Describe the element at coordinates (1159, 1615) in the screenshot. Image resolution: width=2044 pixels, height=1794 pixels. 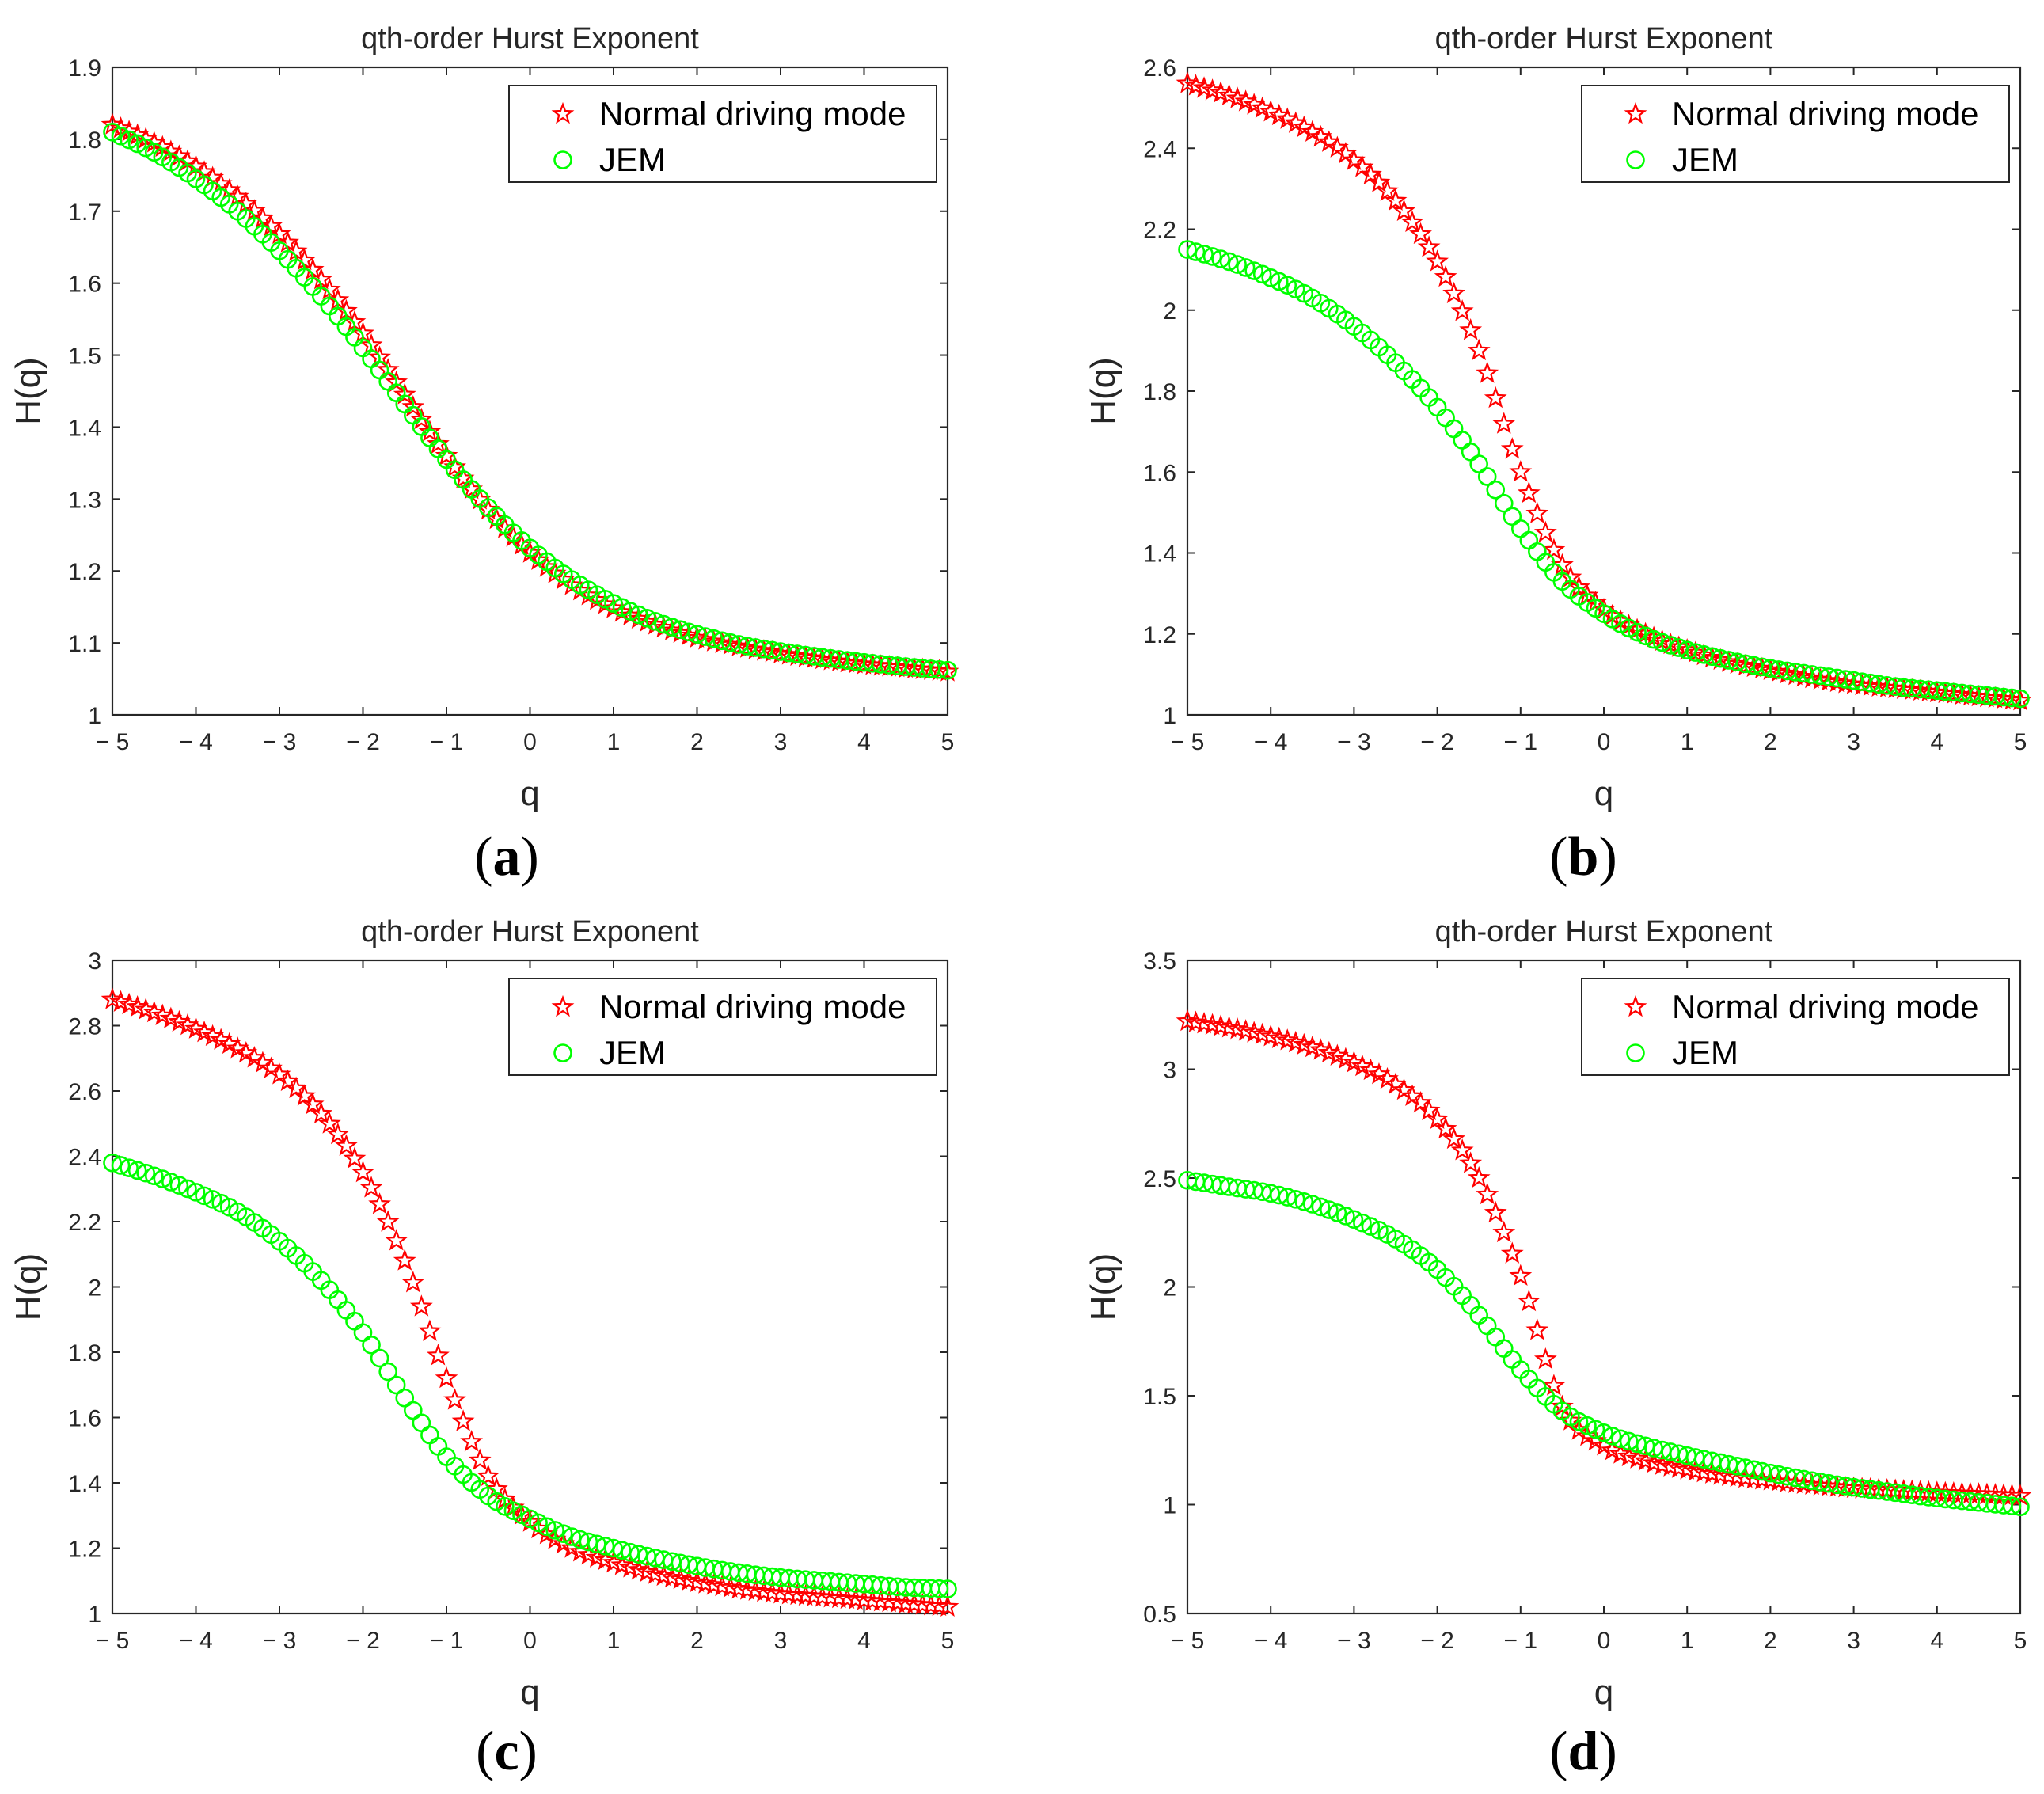
I see `y-tick-label: 0.5` at that location.